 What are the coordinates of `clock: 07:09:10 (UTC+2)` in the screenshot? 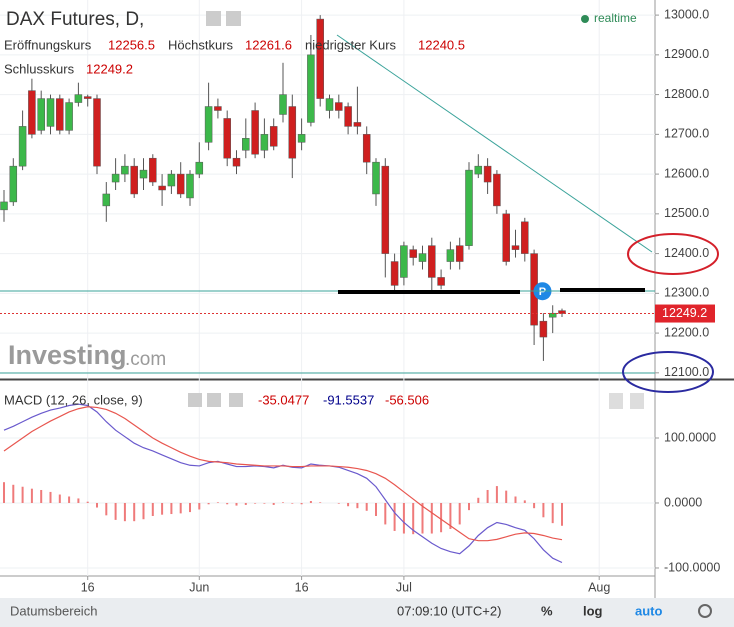 It's located at (449, 610).